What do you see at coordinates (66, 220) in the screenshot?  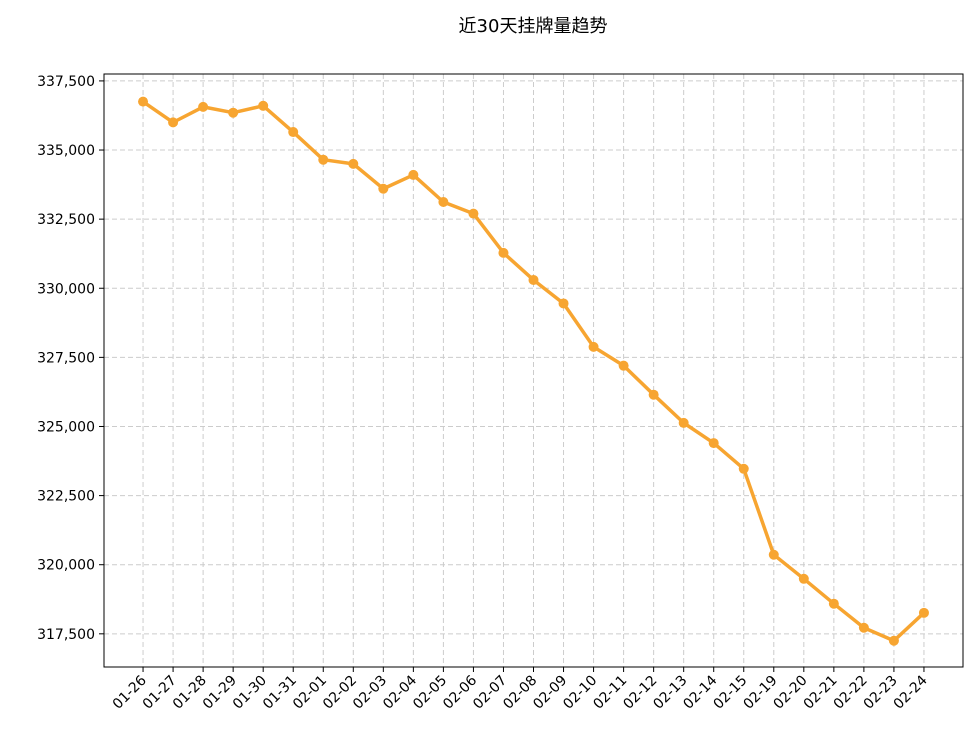 I see `y-tick-label: 332,500` at bounding box center [66, 220].